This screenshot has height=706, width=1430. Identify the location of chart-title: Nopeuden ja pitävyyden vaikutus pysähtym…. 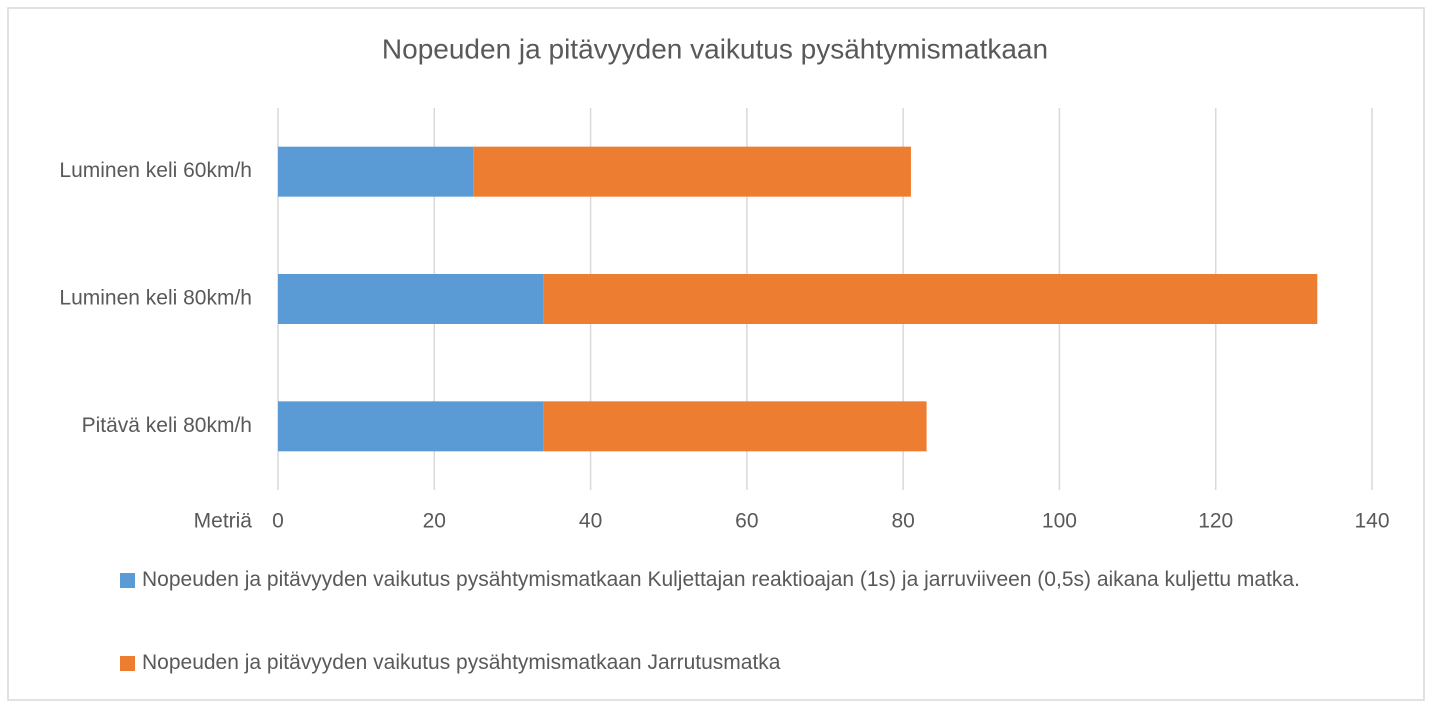
(715, 48).